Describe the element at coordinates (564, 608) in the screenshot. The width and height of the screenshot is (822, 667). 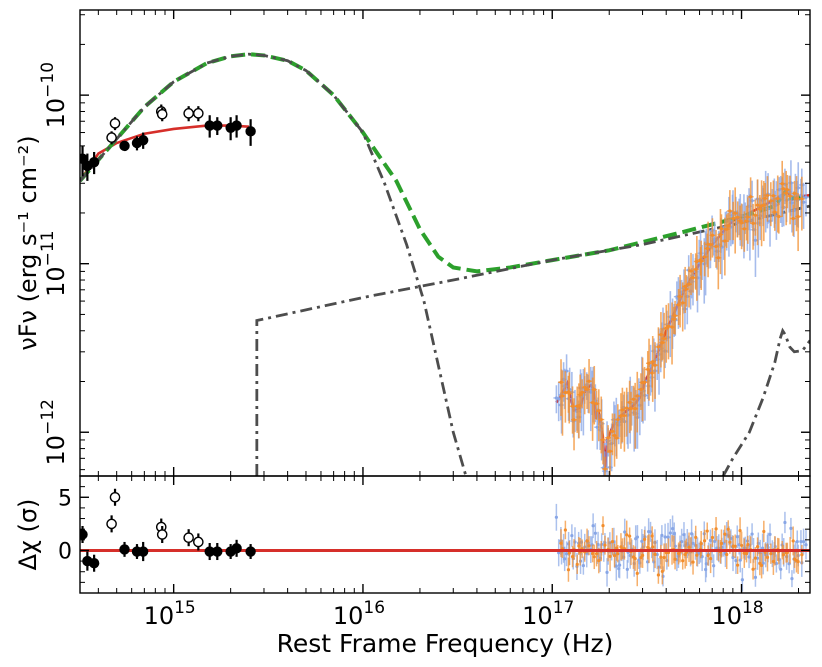
I see `tick-exponent: 17` at that location.